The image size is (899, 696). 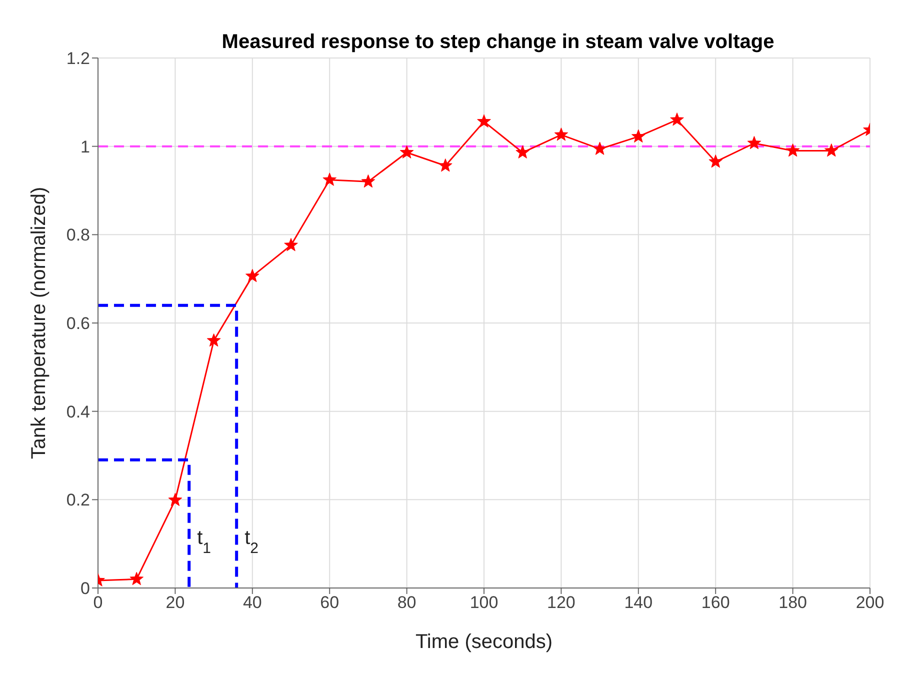 I want to click on y-tick-label: 0.8, so click(x=78, y=235).